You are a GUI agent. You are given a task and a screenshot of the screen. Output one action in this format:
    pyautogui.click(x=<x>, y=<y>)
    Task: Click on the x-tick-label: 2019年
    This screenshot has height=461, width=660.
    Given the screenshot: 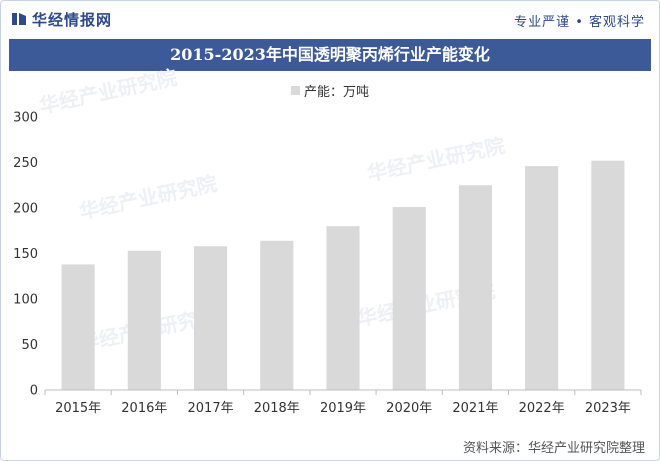 What is the action you would take?
    pyautogui.click(x=343, y=408)
    